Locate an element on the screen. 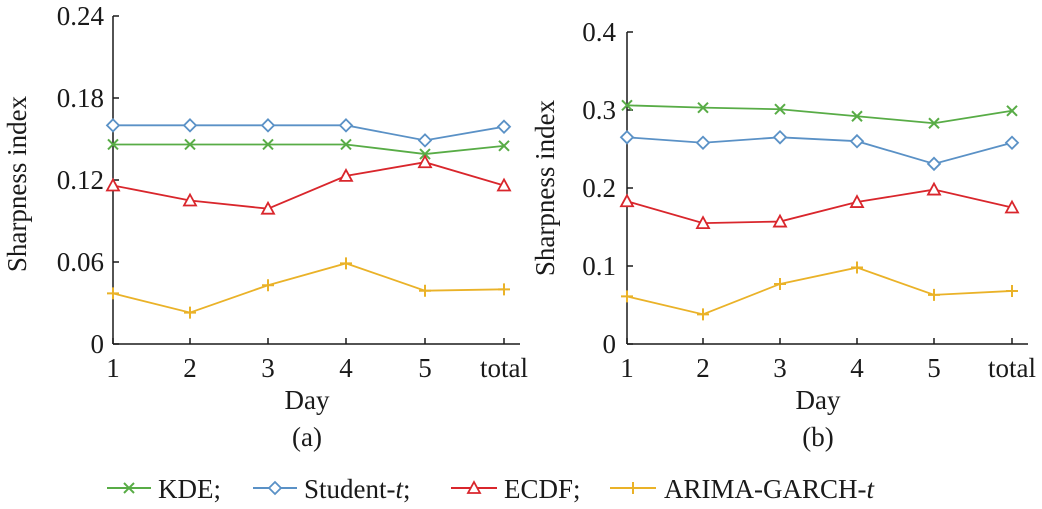 The image size is (1042, 509). series-line-arima-garch-t-b is located at coordinates (819, 291).